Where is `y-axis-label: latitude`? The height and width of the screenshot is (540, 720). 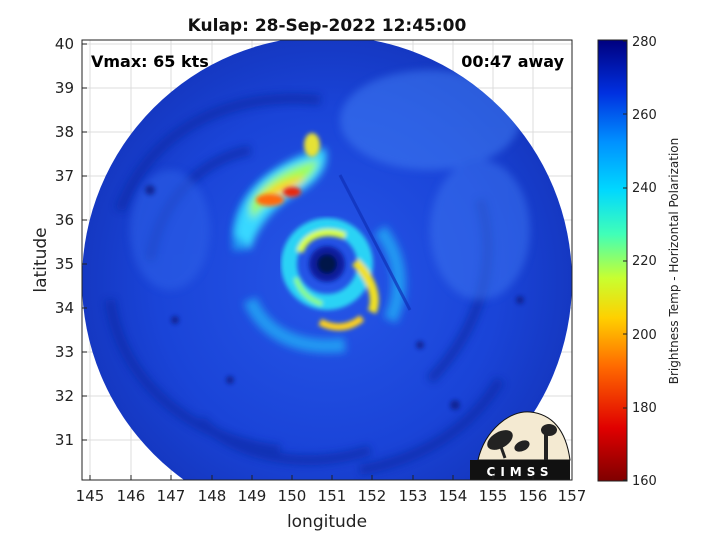 y-axis-label: latitude is located at coordinates (41, 259).